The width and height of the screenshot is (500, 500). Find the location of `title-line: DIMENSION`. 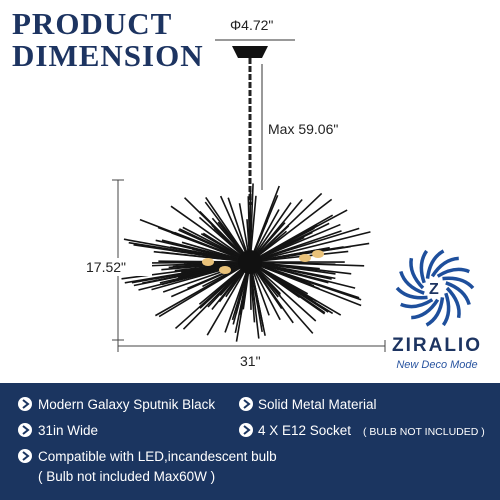

title-line: DIMENSION is located at coordinates (108, 55).